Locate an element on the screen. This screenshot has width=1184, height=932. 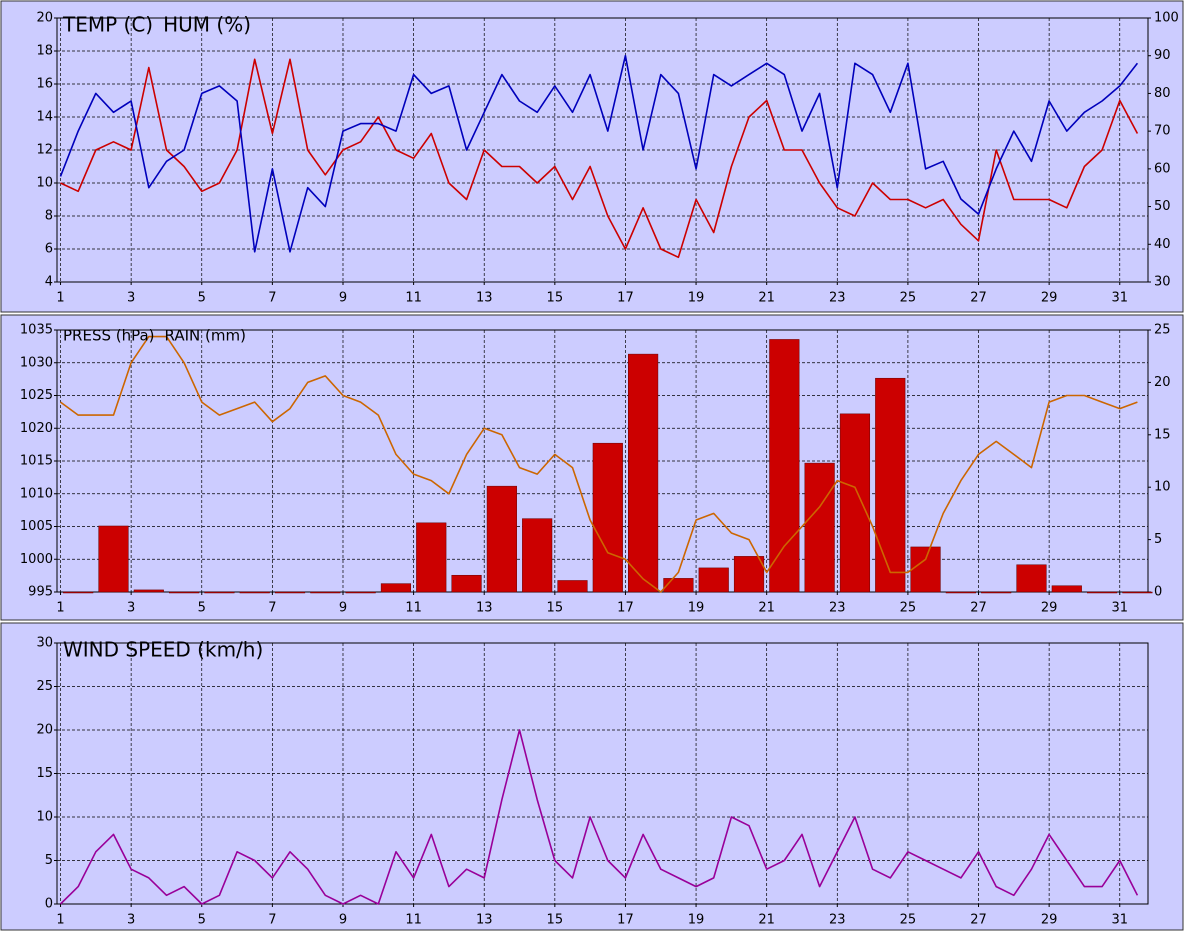
y-tick-label: 15 is located at coordinates (44, 773).